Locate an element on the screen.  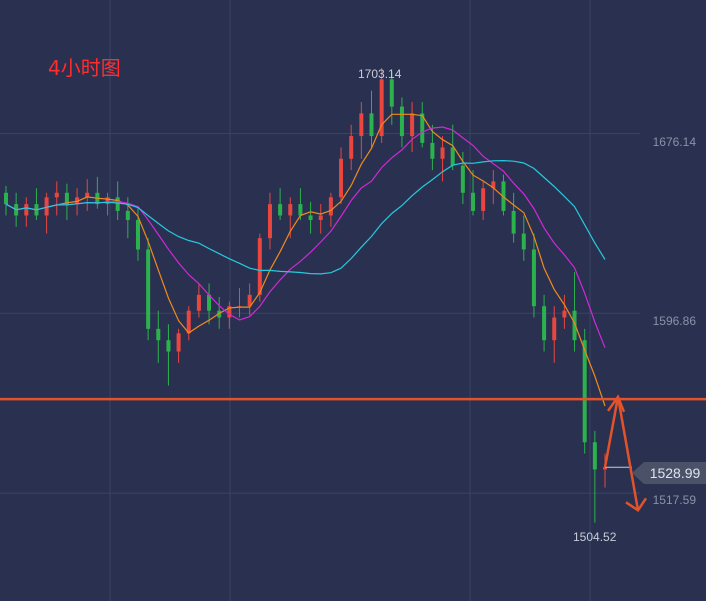
y-tick-label: 1676.14 is located at coordinates (674, 142).